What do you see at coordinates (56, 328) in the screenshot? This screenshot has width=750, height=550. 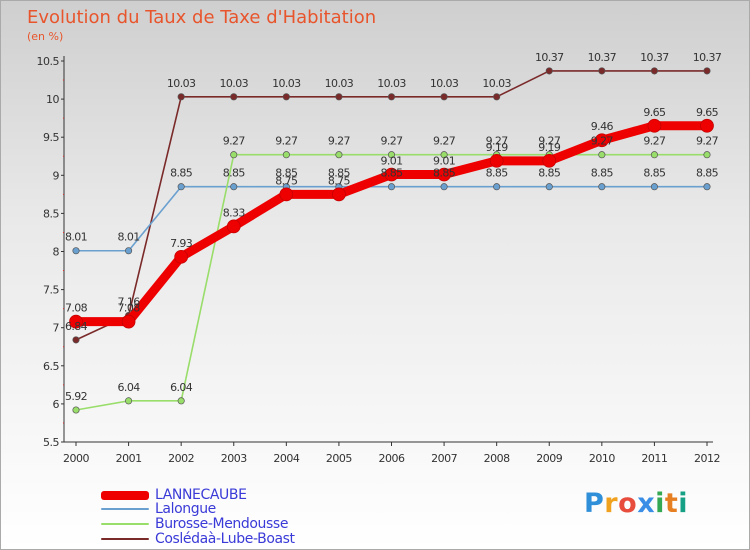 I see `y-tick-label: 7` at bounding box center [56, 328].